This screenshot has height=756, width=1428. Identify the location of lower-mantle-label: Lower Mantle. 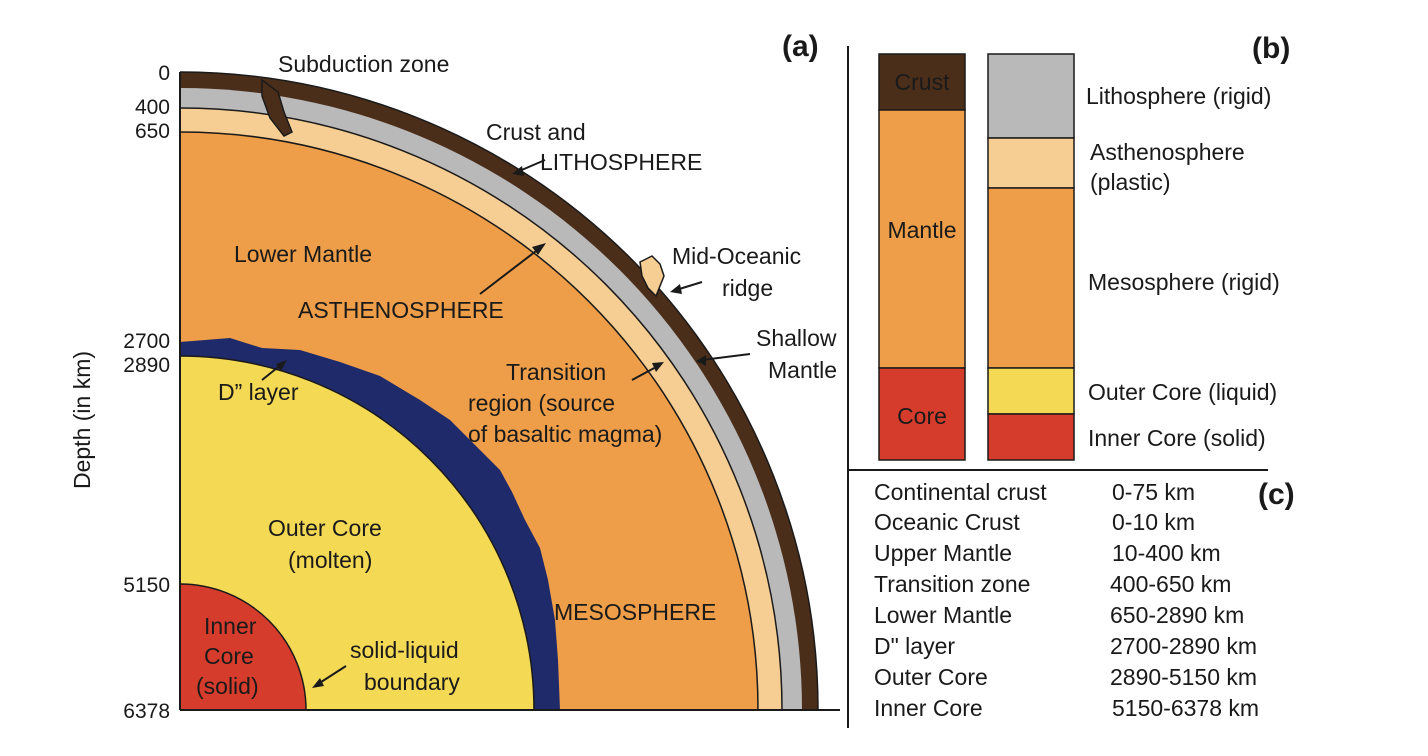
(303, 254).